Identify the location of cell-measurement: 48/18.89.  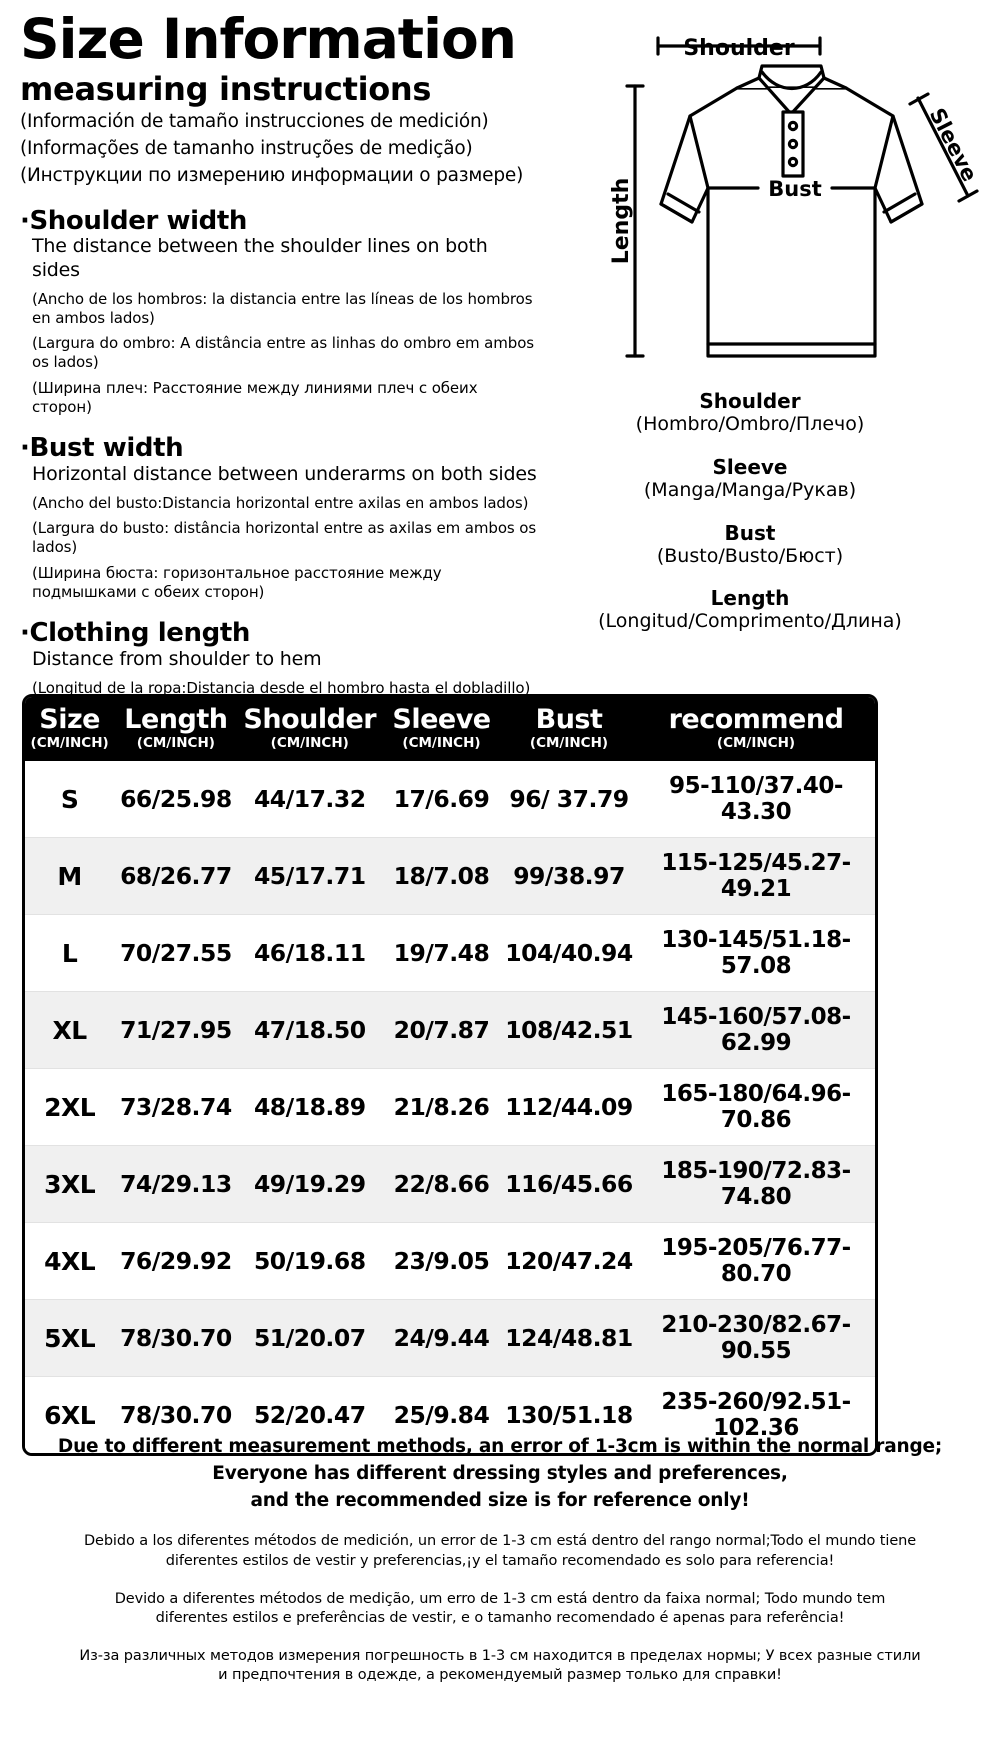
(309, 1107).